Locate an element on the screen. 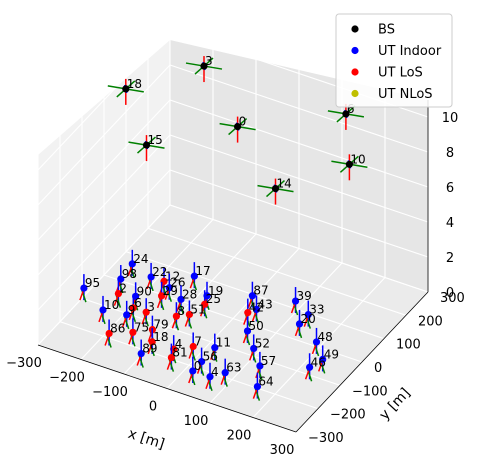 This screenshot has width=483, height=475. ut-label: 8 is located at coordinates (181, 311).